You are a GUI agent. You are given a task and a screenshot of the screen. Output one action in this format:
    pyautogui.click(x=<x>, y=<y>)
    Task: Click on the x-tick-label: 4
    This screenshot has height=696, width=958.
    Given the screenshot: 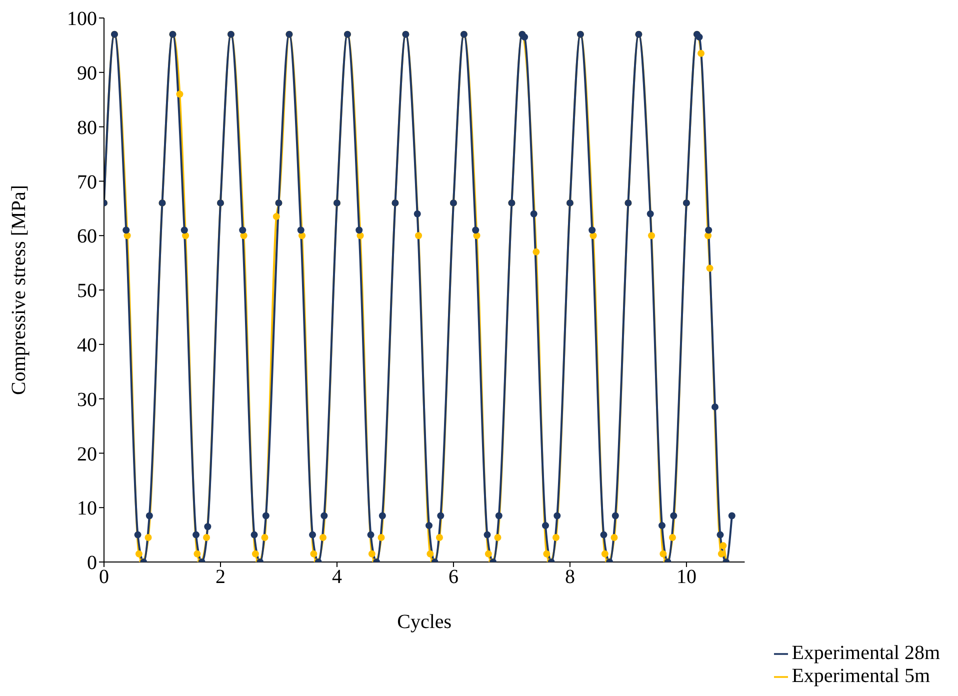 What is the action you would take?
    pyautogui.click(x=337, y=577)
    